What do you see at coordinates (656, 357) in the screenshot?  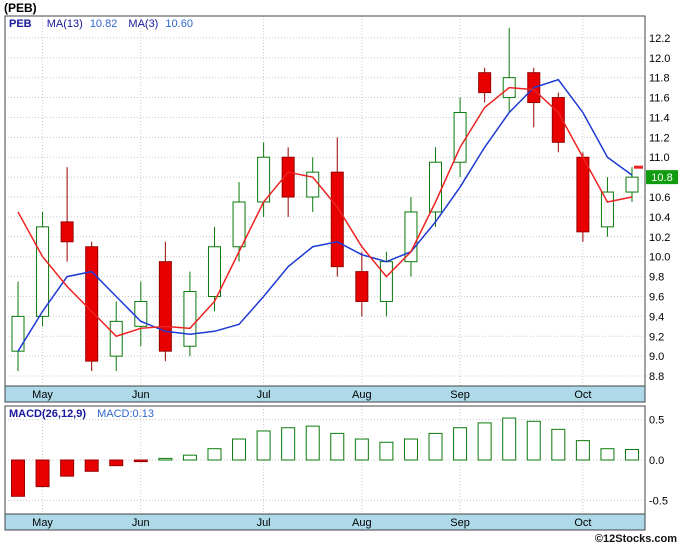 I see `svg-text: 9.0` at bounding box center [656, 357].